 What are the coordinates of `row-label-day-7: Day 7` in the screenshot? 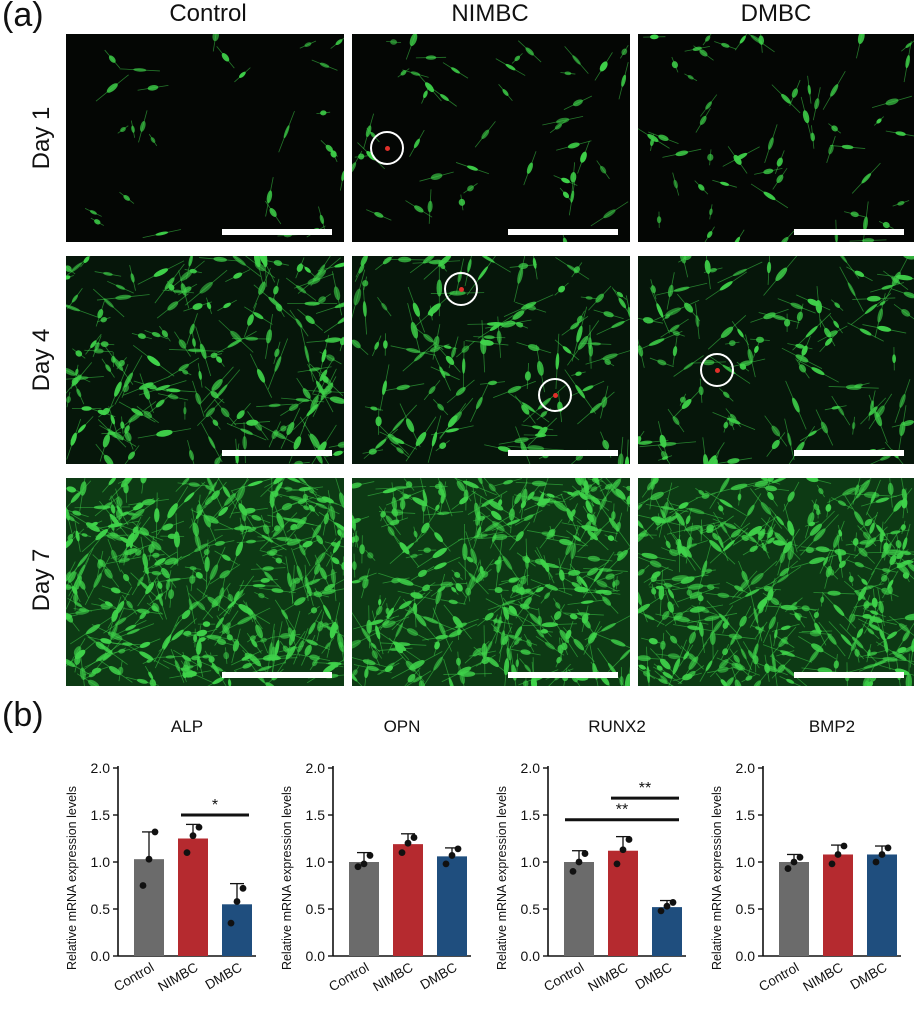 It's located at (42, 580).